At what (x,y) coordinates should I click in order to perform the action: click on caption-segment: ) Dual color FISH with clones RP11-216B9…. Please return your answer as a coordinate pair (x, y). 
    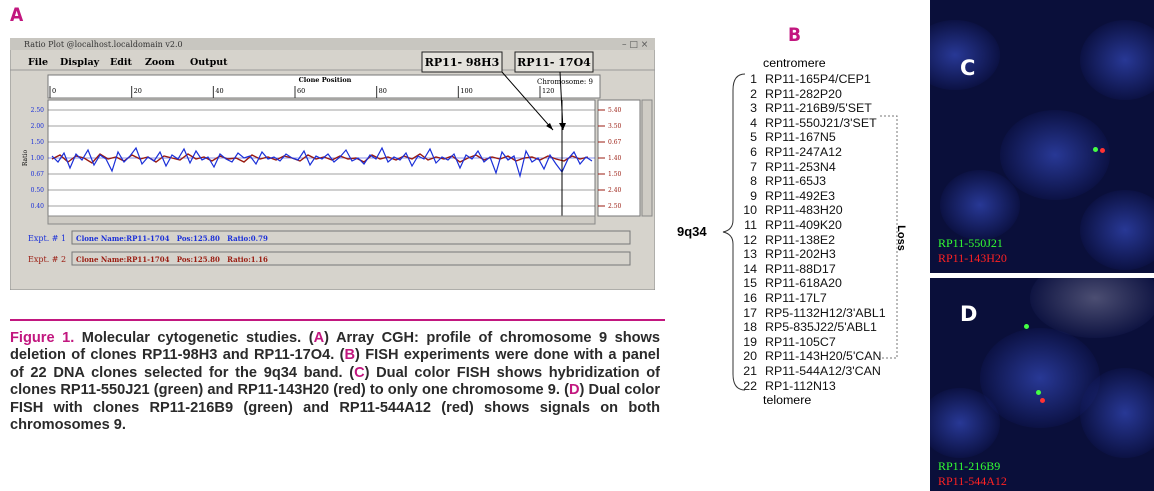
    Looking at the image, I should click on (335, 408).